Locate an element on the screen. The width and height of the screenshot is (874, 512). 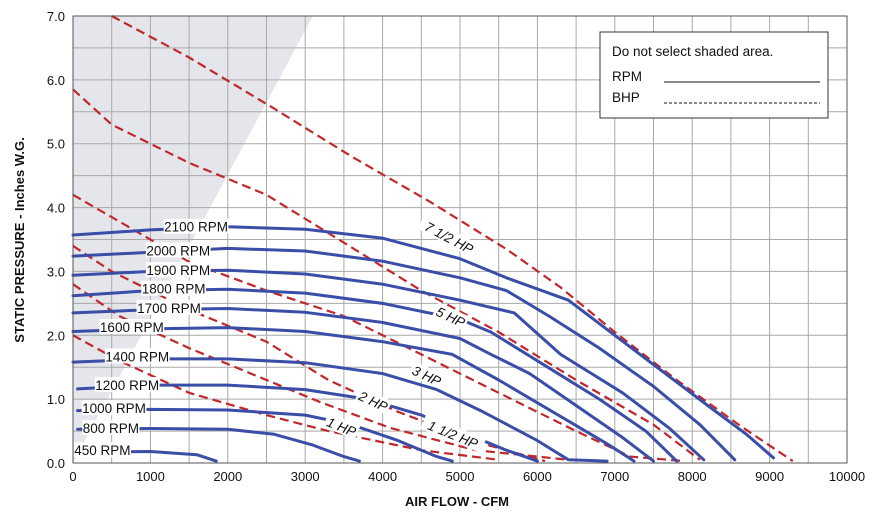
bhp-label-bg-1-1-2-hp is located at coordinates (453, 433).